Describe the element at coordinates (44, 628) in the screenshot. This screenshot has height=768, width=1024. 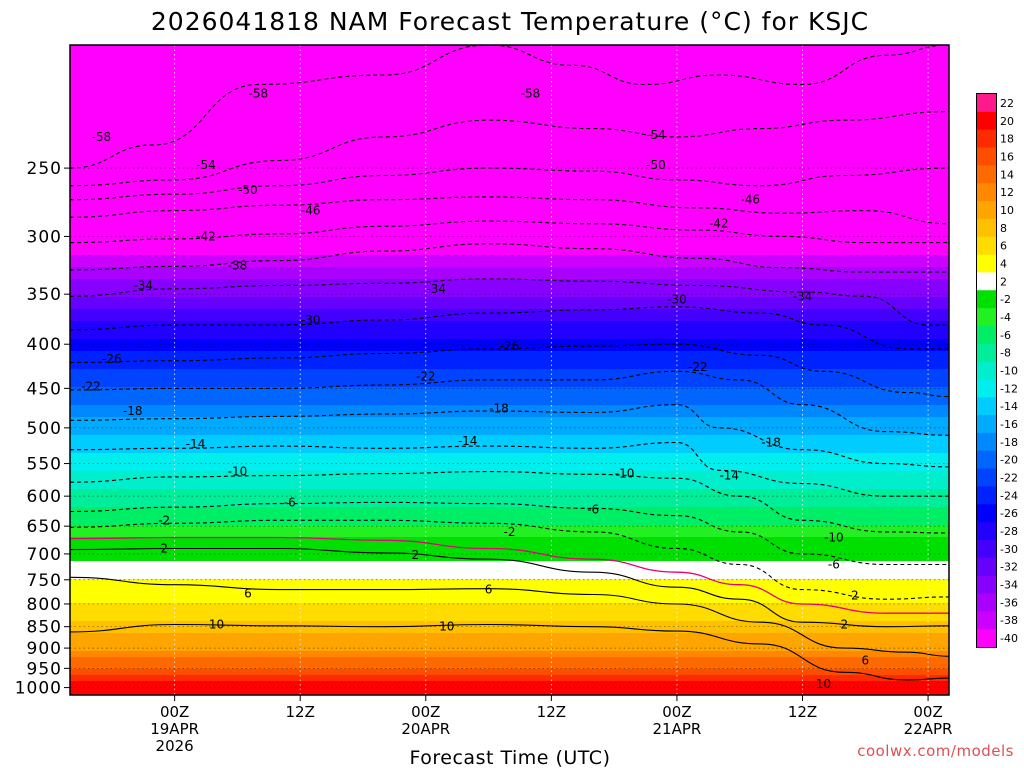
I see `y-tick-label: 850` at that location.